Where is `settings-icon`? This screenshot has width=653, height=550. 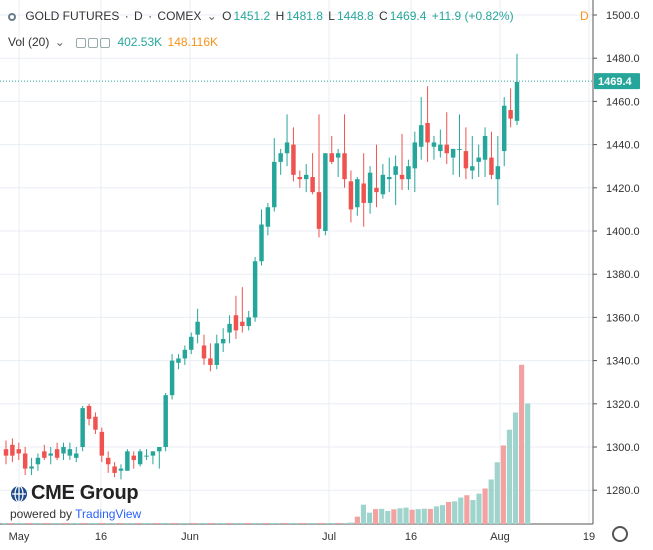
settings-icon is located at coordinates (93, 42).